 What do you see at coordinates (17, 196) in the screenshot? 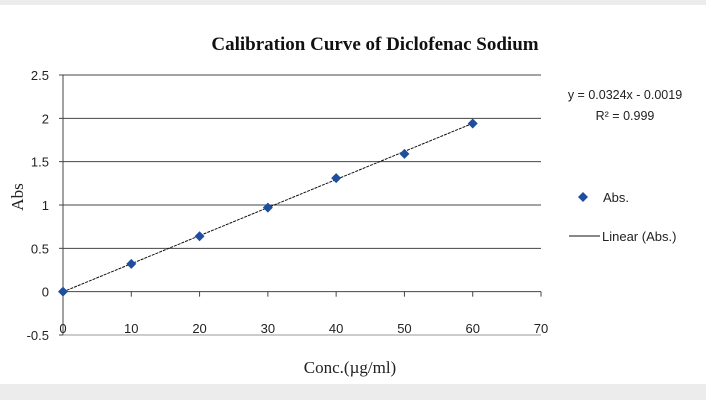
I see `y-axis-label: Abs` at bounding box center [17, 196].